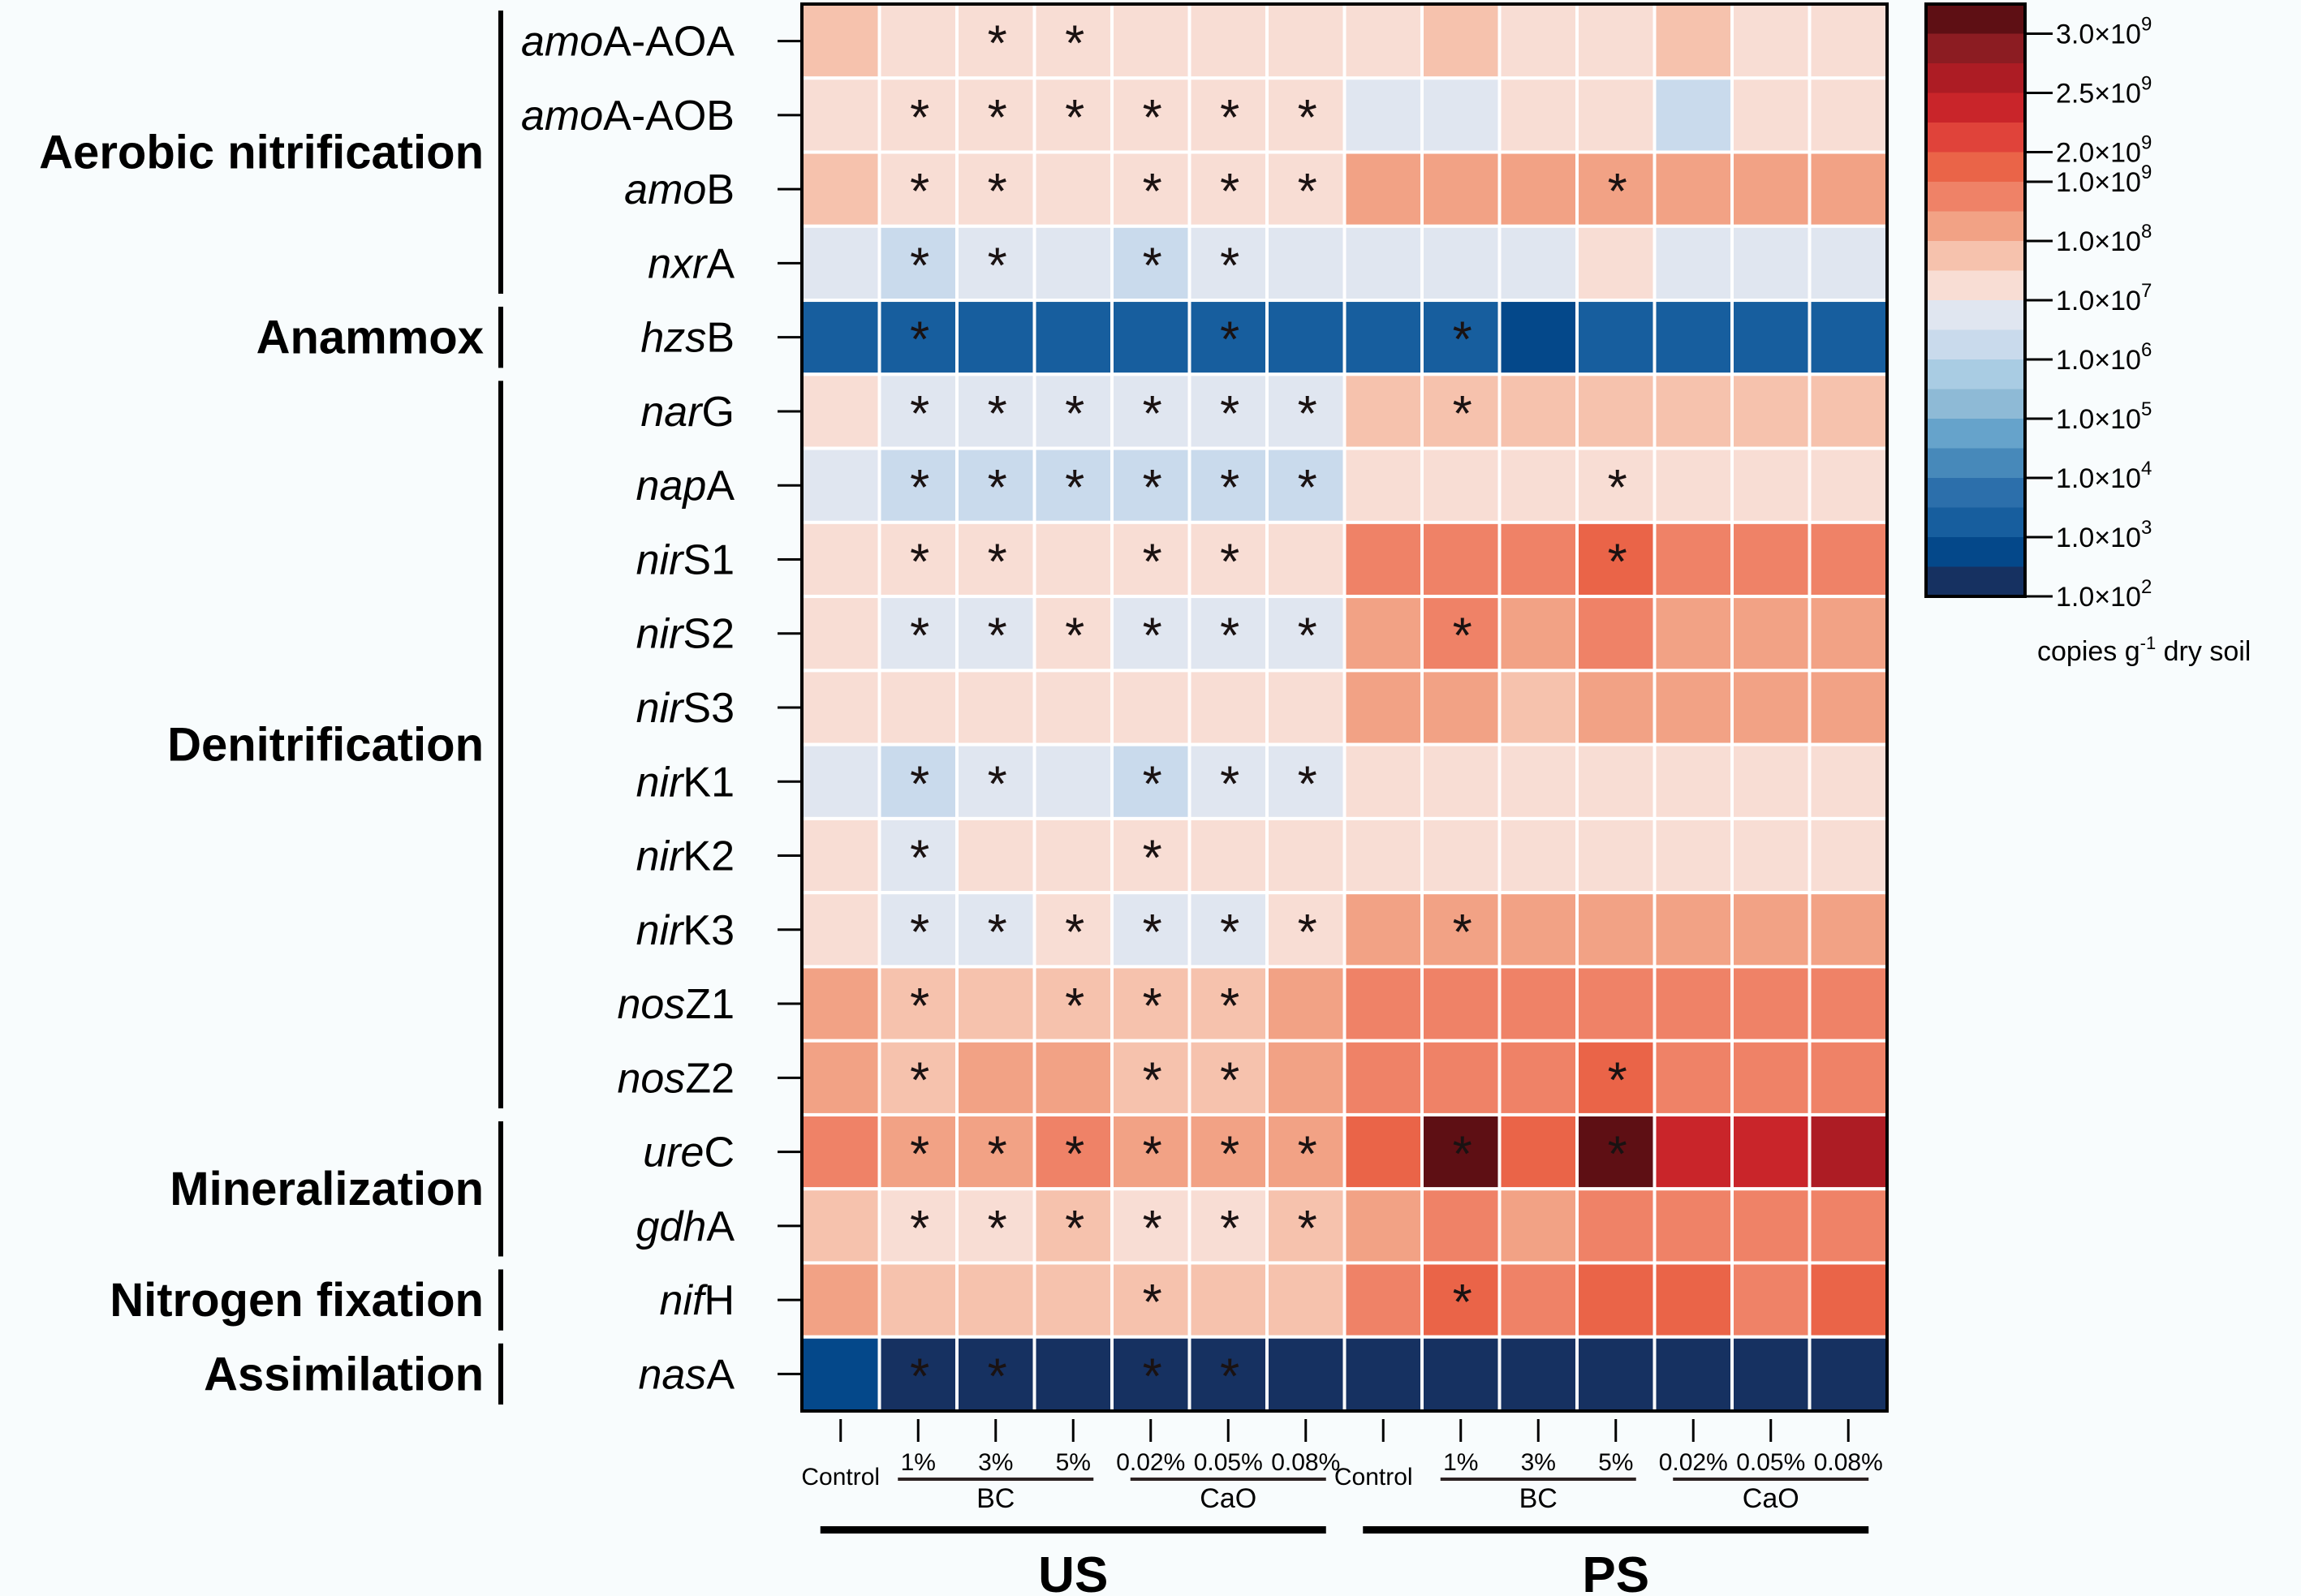  Describe the element at coordinates (1615, 1462) in the screenshot. I see `x-tick-label: 5%` at that location.